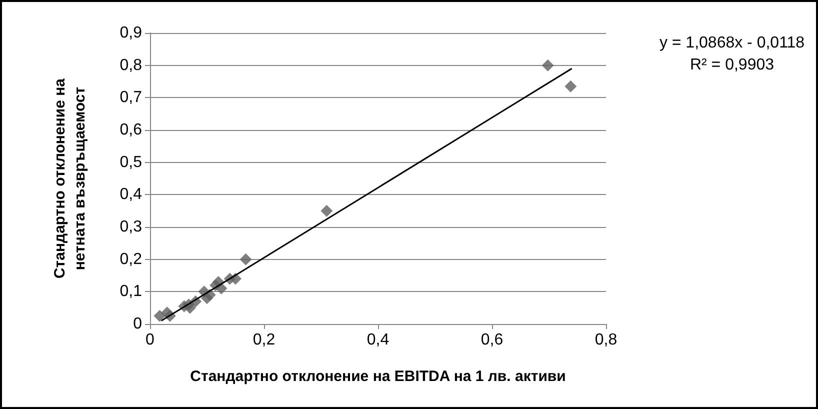  What do you see at coordinates (131, 97) in the screenshot?
I see `y-tick-label: 0,7` at bounding box center [131, 97].